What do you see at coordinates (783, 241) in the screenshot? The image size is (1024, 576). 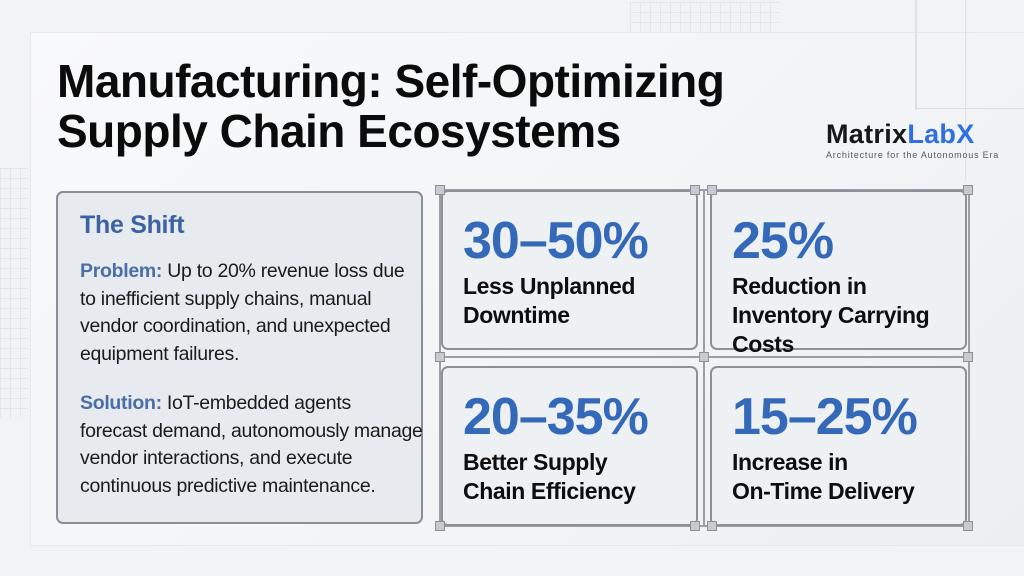 I see `stat-value: 25%` at bounding box center [783, 241].